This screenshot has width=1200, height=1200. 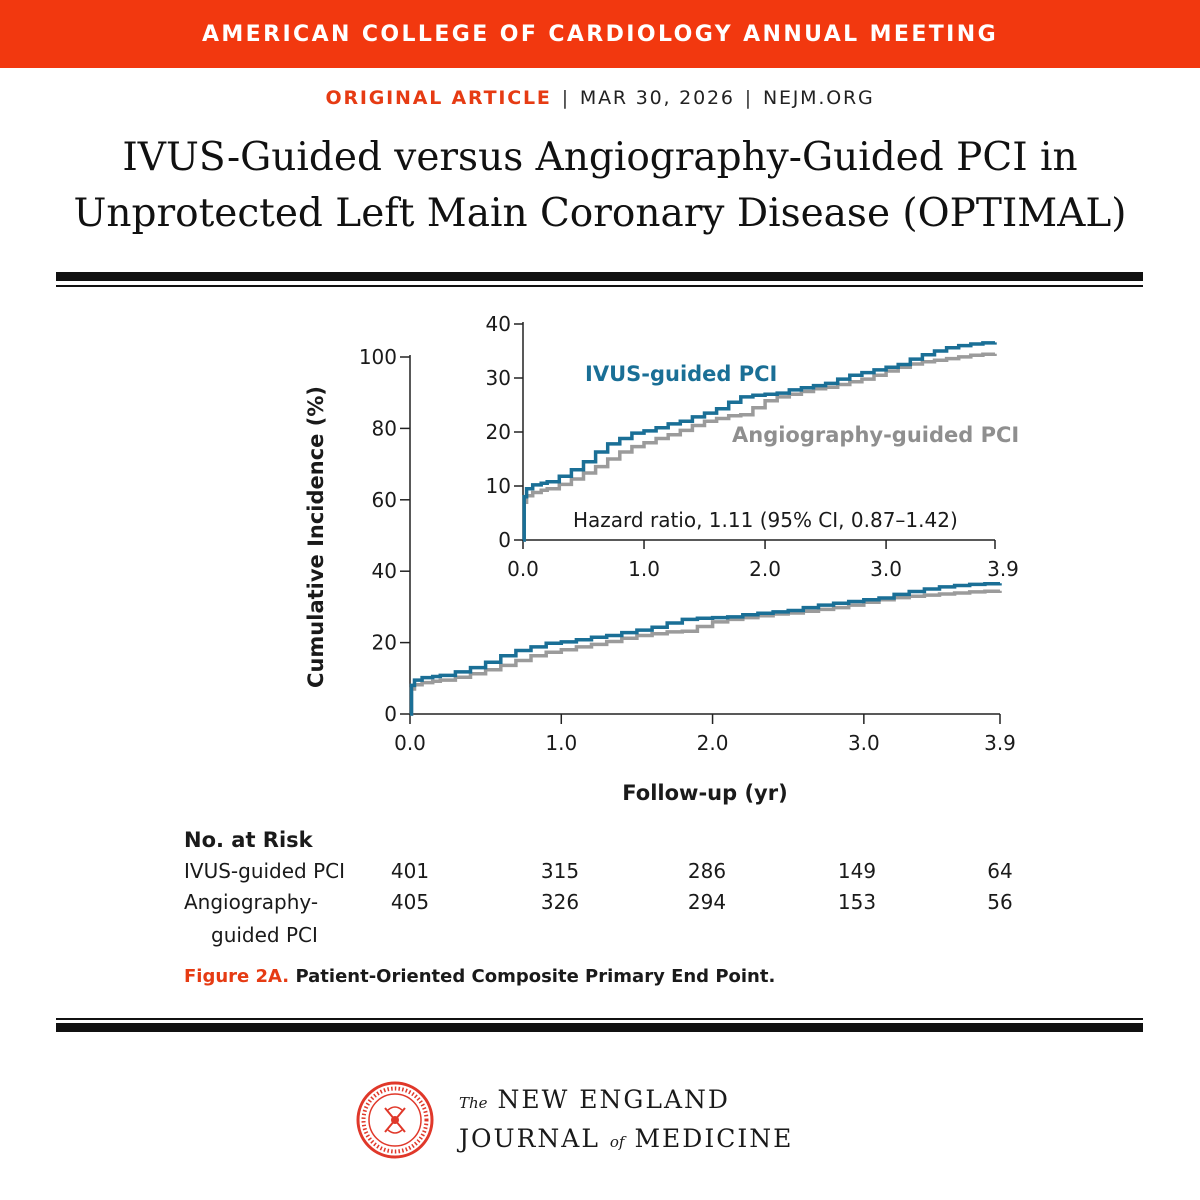 What do you see at coordinates (264, 935) in the screenshot?
I see `risk-row-label: guided PCI` at bounding box center [264, 935].